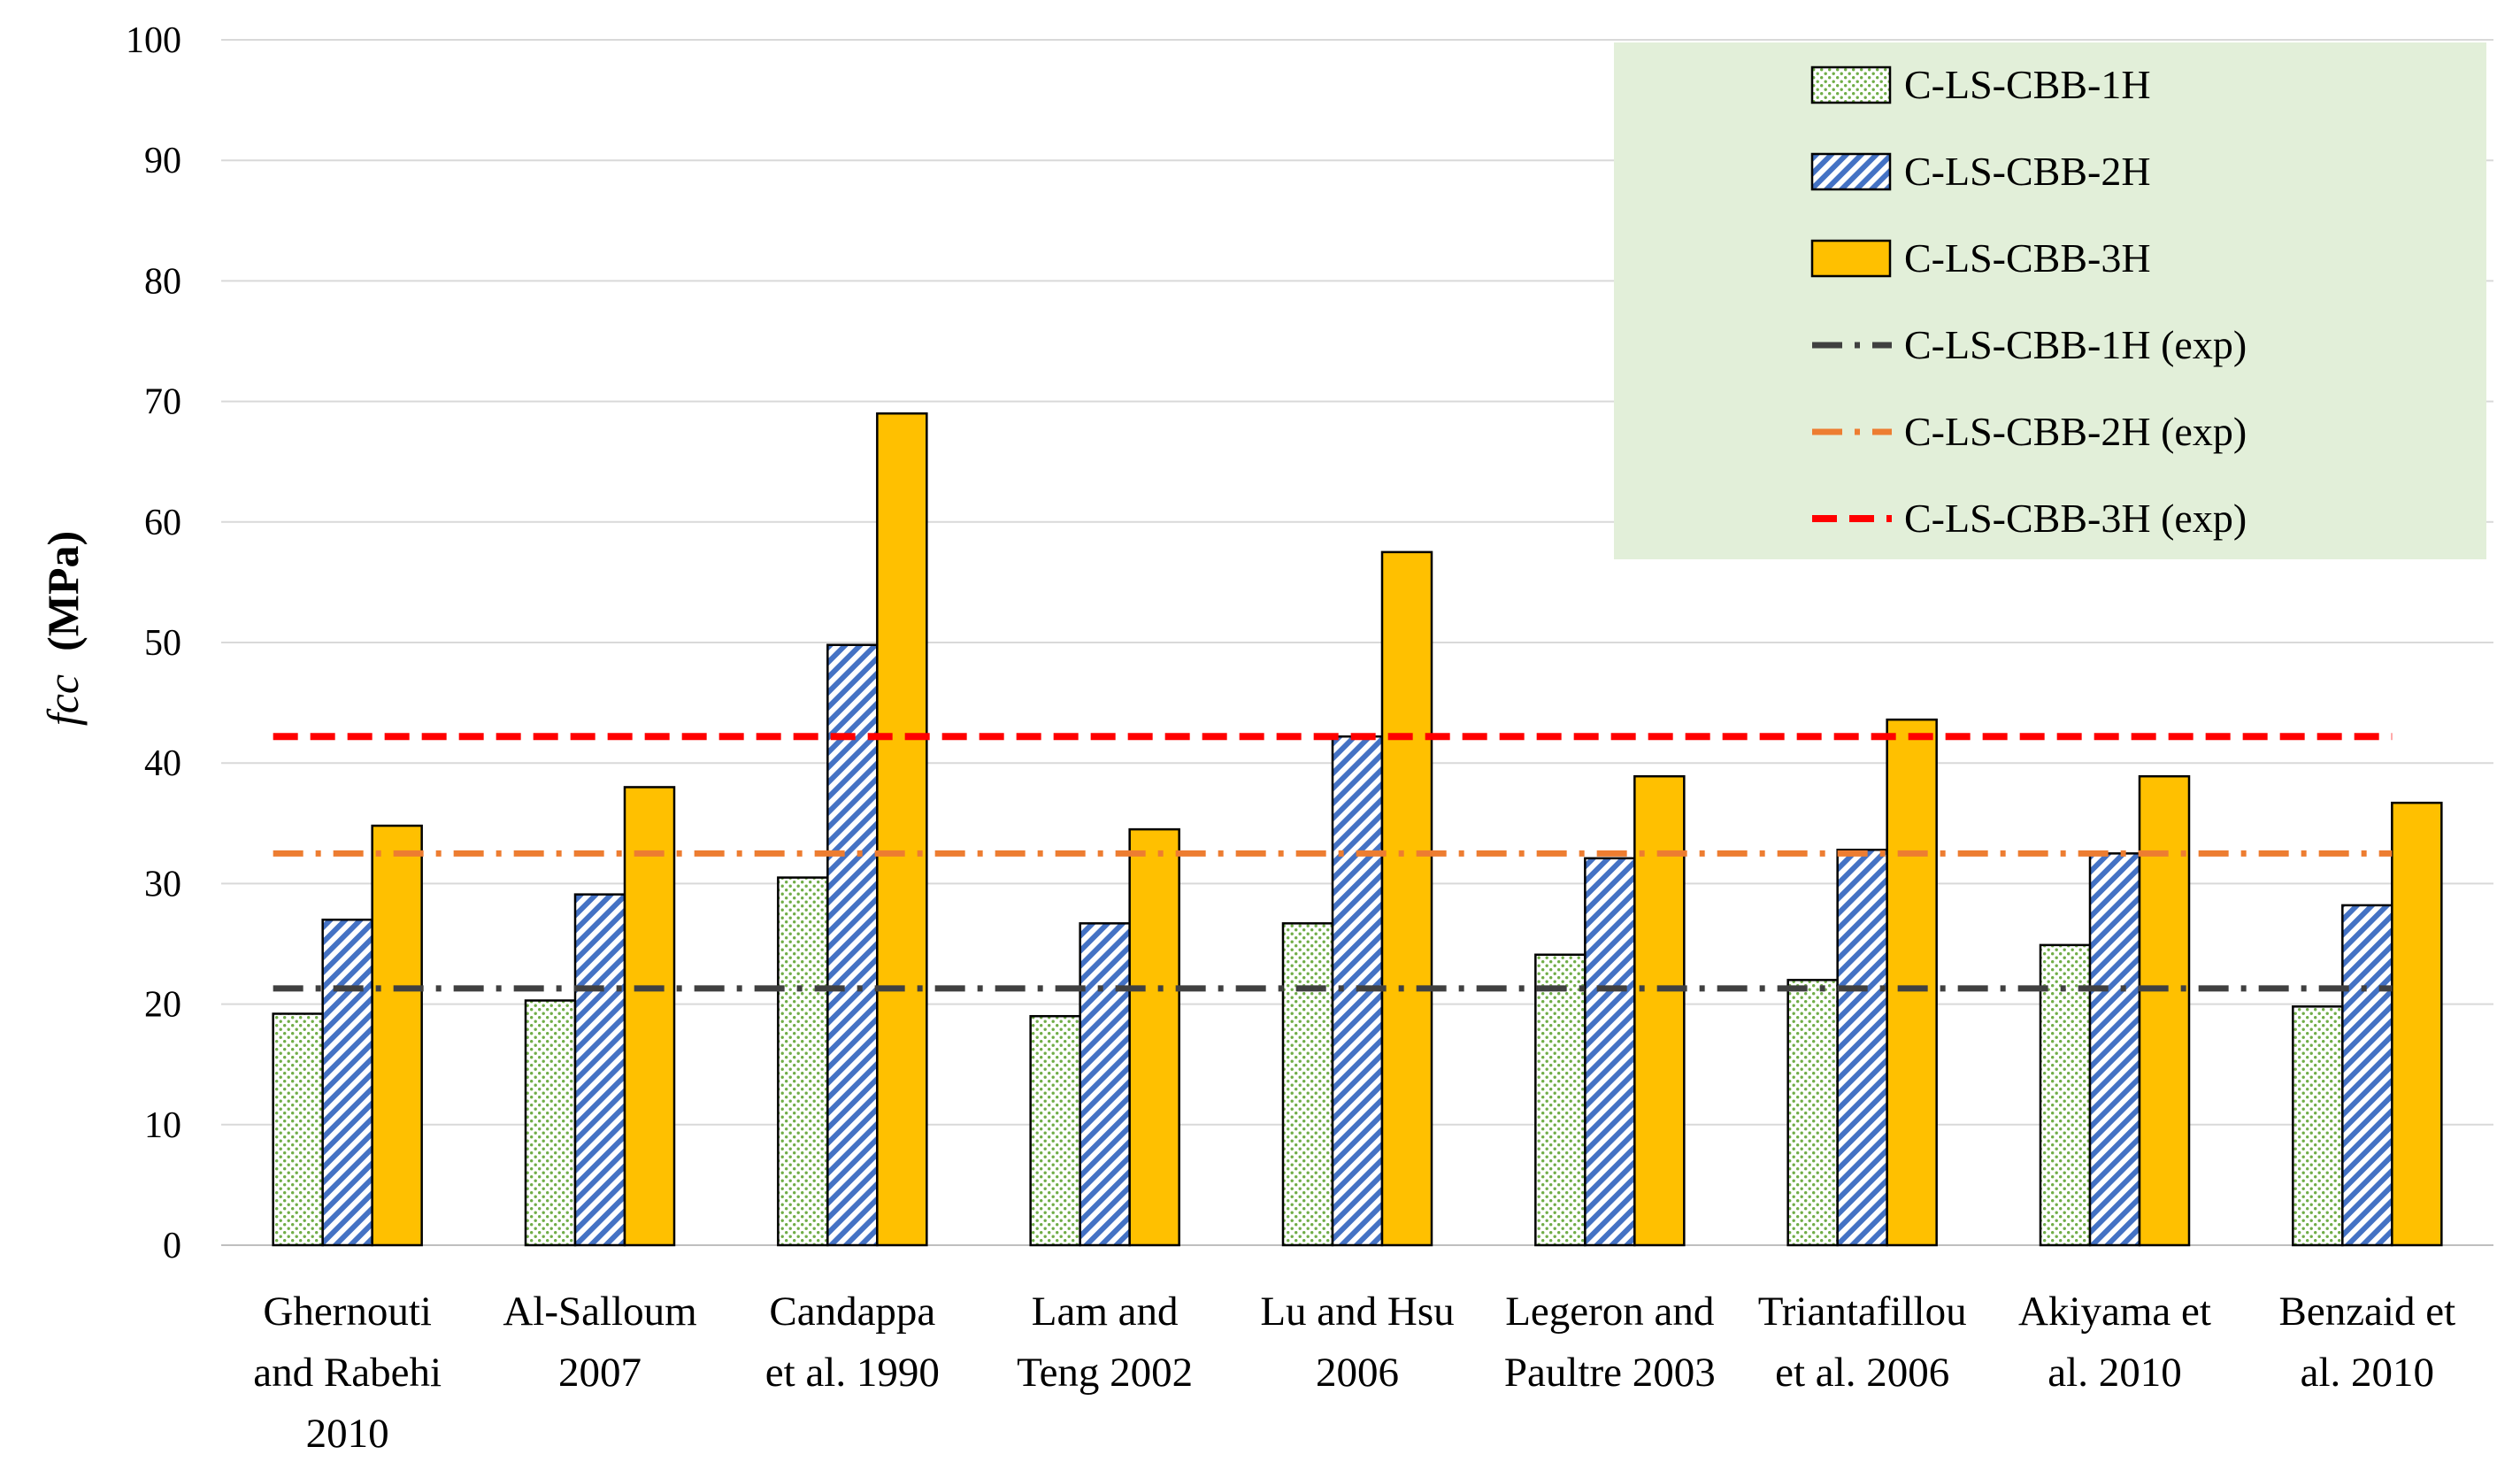 The width and height of the screenshot is (2520, 1462). I want to click on x-category-label-7-line-1: al. 2010, so click(2114, 1373).